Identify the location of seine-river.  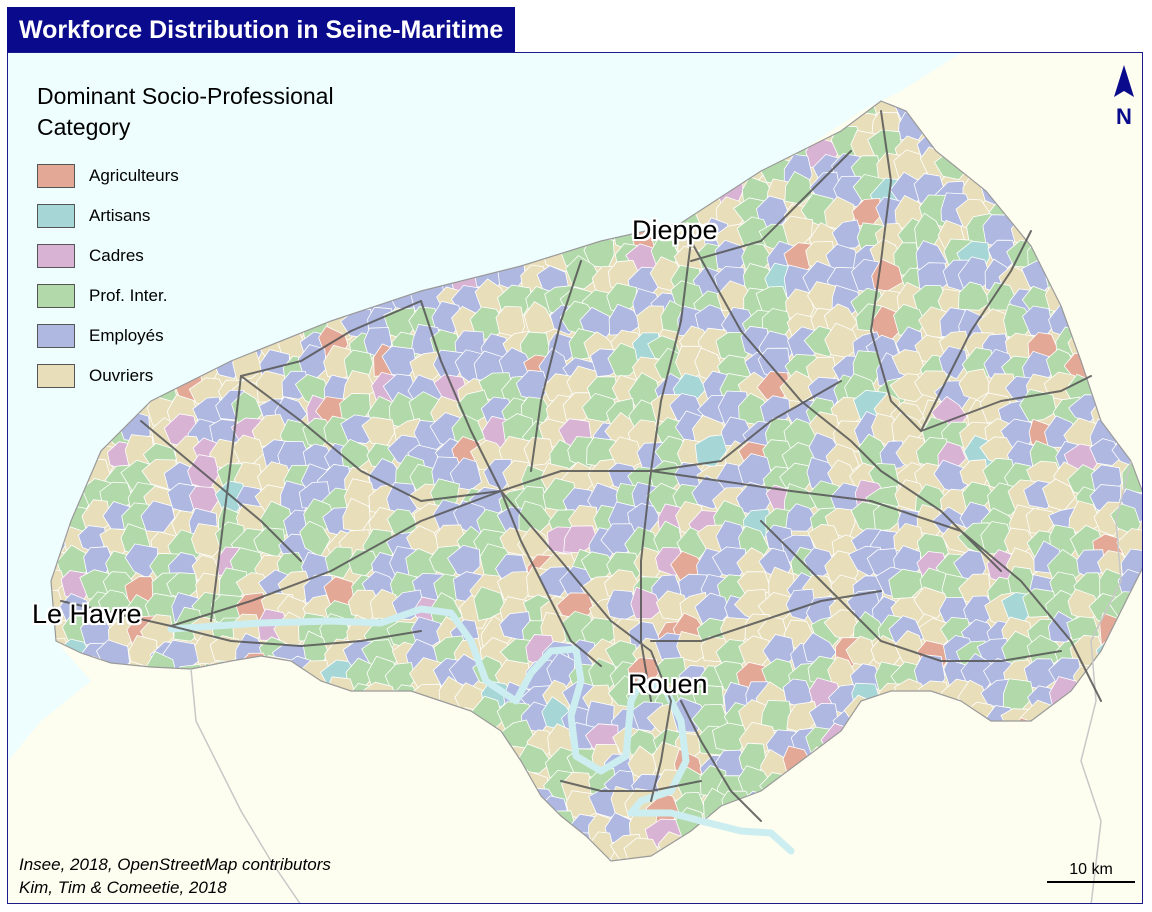
(481, 730).